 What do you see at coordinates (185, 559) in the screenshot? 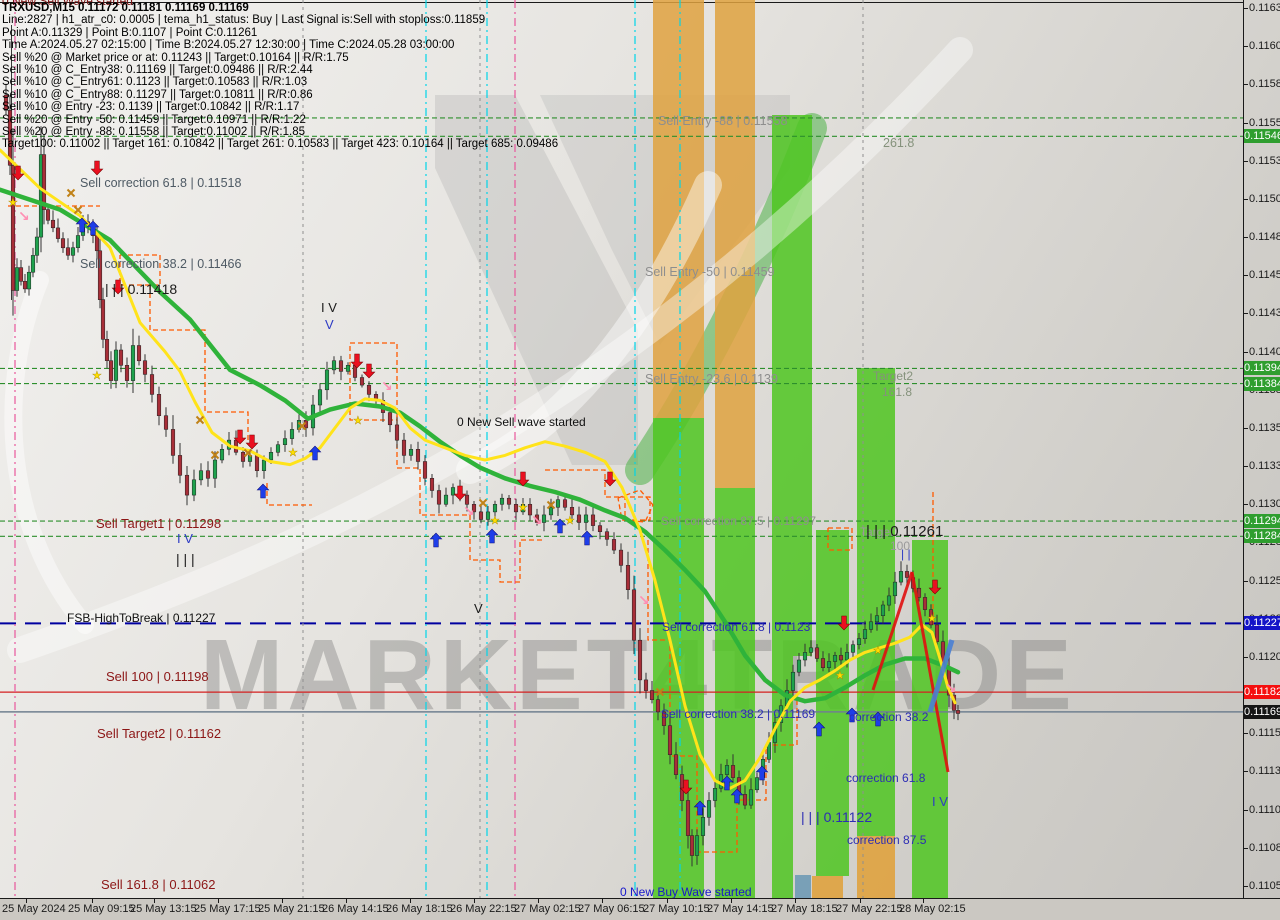
I see `chart-annotation: | | |` at bounding box center [185, 559].